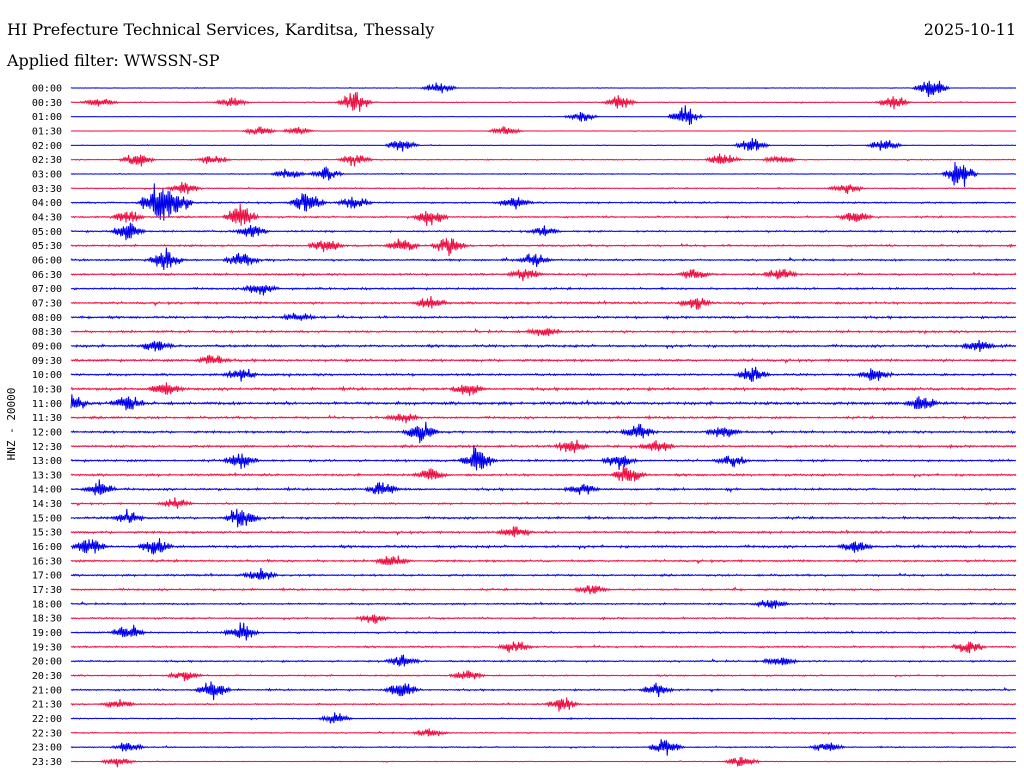 The width and height of the screenshot is (1024, 780). Describe the element at coordinates (47, 633) in the screenshot. I see `time-label: 19:00` at that location.